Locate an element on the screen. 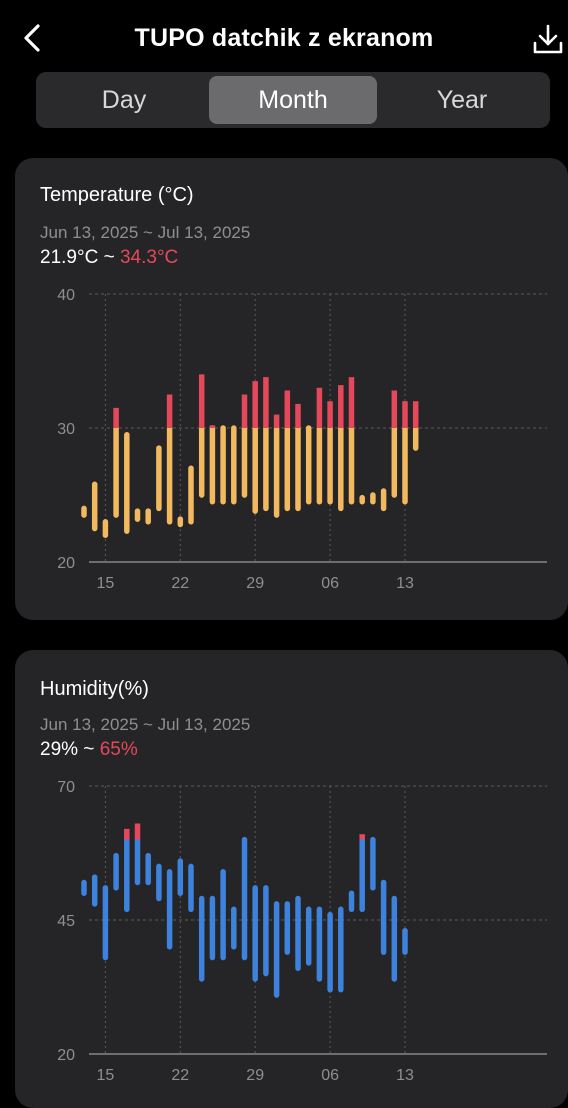  temp-xtick-label: 06 is located at coordinates (330, 583).